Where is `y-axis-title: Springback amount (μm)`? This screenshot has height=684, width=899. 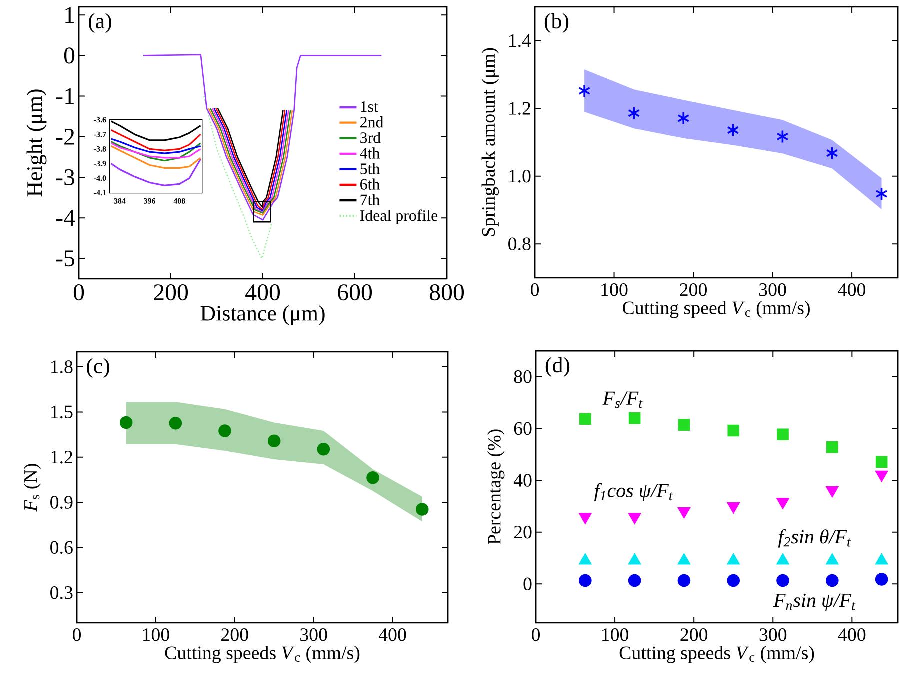
y-axis-title: Springback amount (μm) is located at coordinates (490, 142).